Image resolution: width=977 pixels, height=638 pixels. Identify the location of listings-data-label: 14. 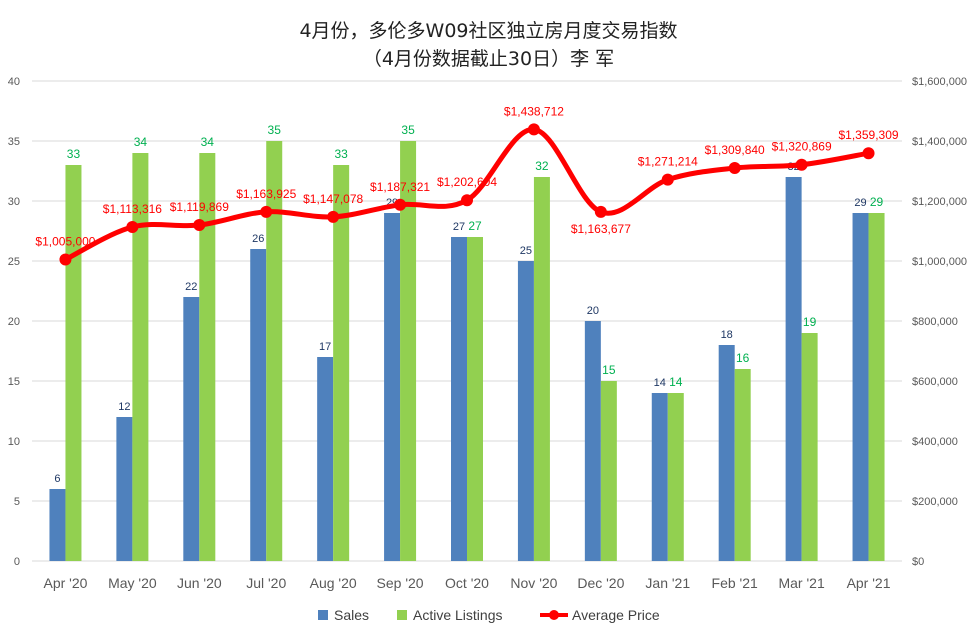
(676, 382).